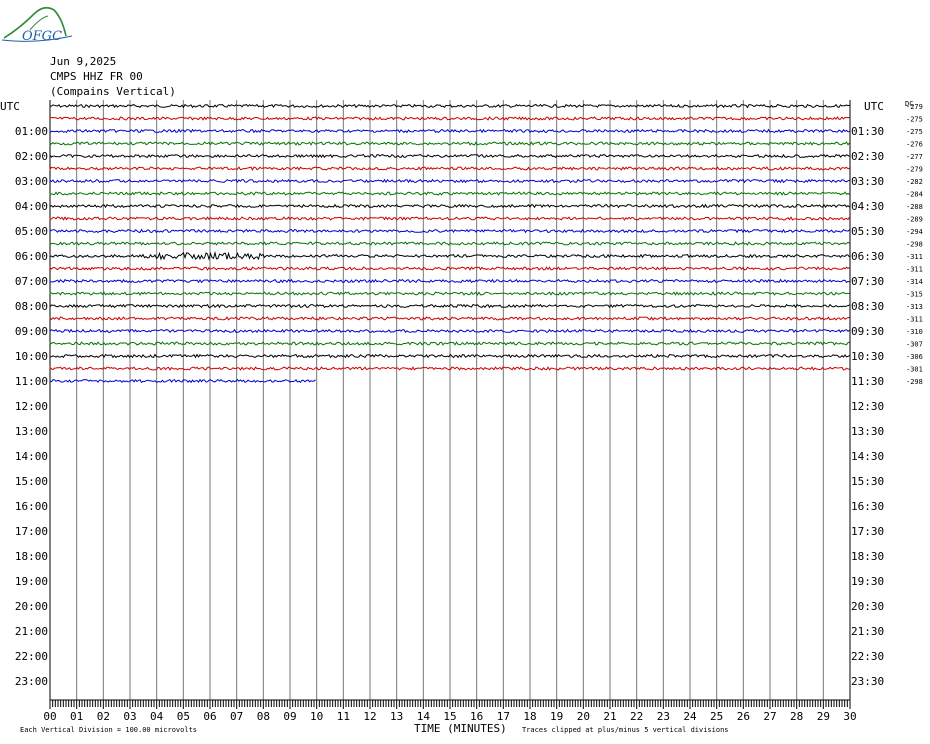 This screenshot has height=744, width=930. I want to click on half-hour-label-right: 04:30, so click(867, 206).